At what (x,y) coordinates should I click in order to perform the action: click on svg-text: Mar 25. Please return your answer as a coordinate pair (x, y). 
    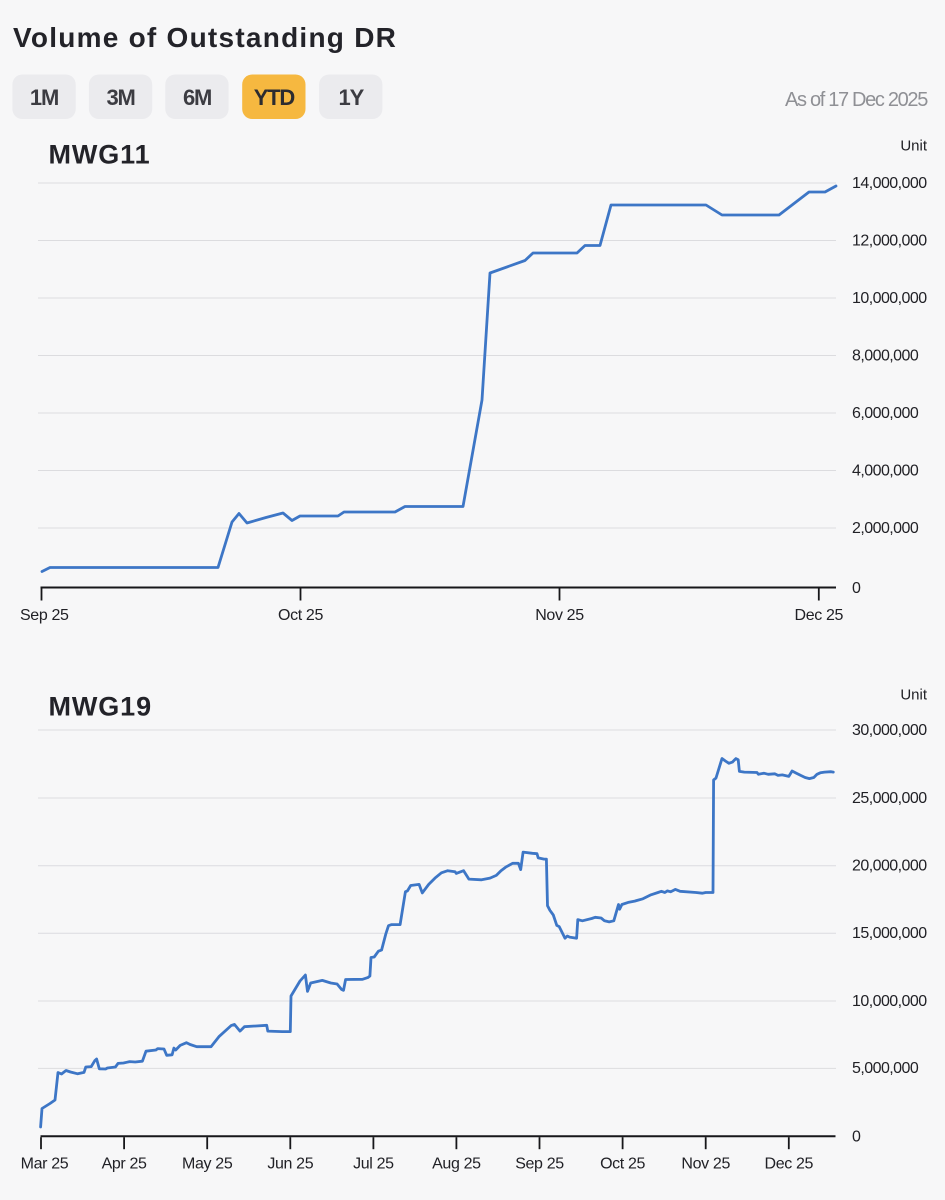
    Looking at the image, I should click on (45, 1163).